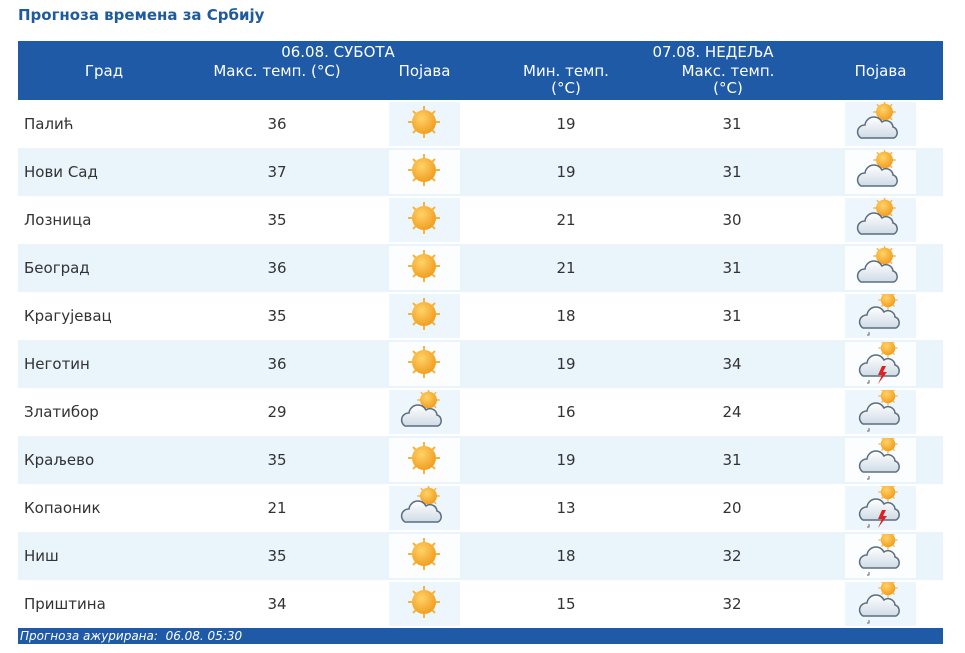 The height and width of the screenshot is (653, 965). Describe the element at coordinates (41, 556) in the screenshot. I see `city: Ниш` at that location.